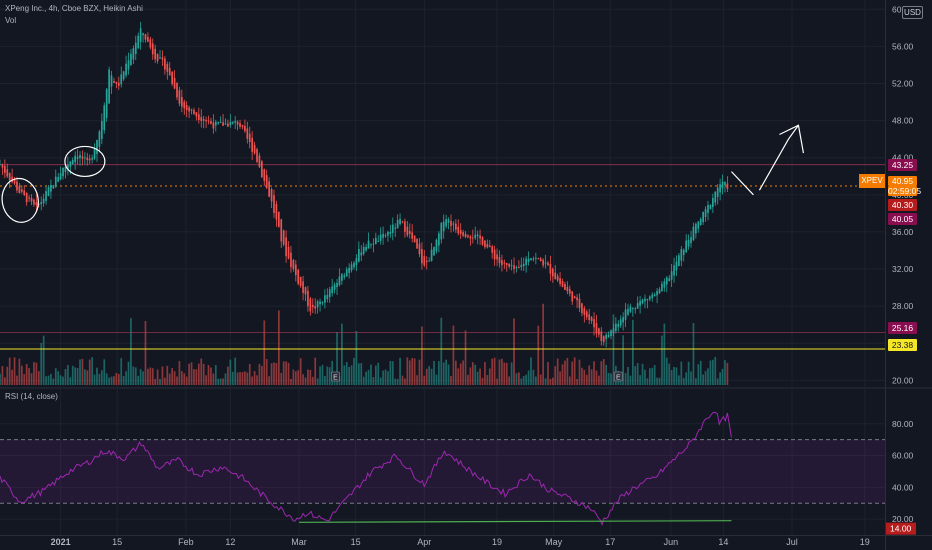 The height and width of the screenshot is (550, 932). What do you see at coordinates (31, 396) in the screenshot?
I see `rsi-legend: RSI (14, close)` at bounding box center [31, 396].